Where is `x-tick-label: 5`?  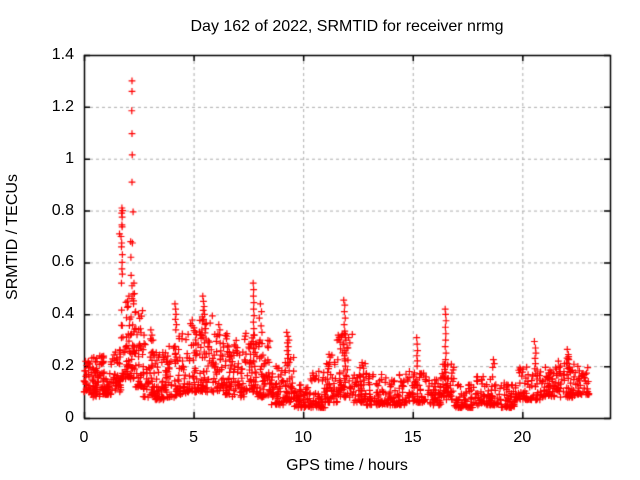
x-tick-label: 5 is located at coordinates (194, 437).